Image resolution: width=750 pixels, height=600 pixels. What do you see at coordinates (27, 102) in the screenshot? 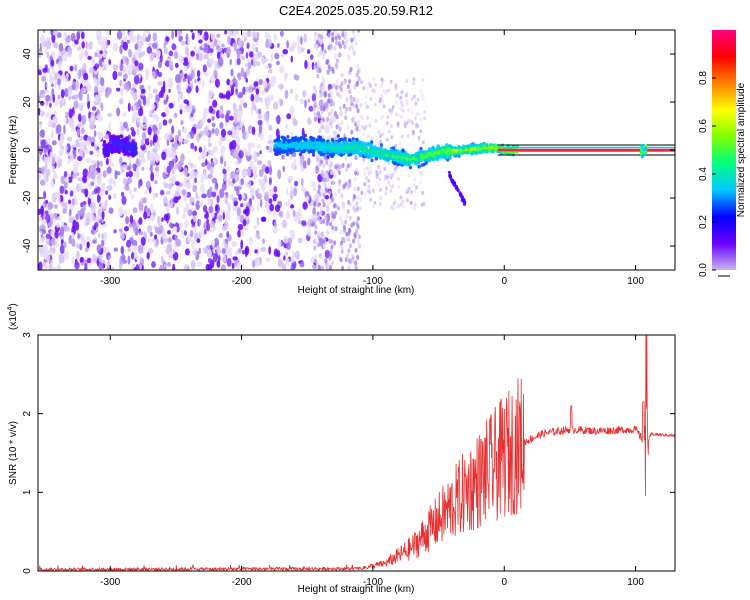
I see `y-tick-label: 20` at bounding box center [27, 102].